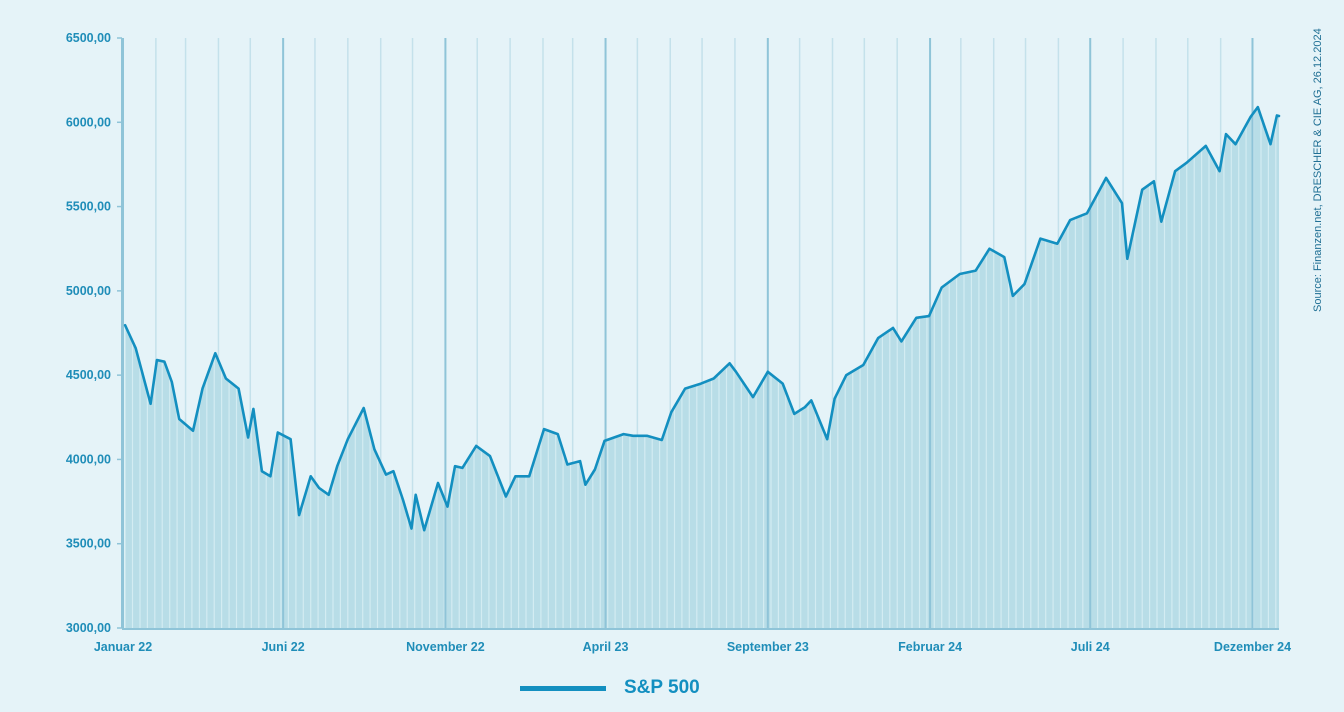 This screenshot has height=712, width=1344. I want to click on x-tick-label: Juni 22, so click(283, 647).